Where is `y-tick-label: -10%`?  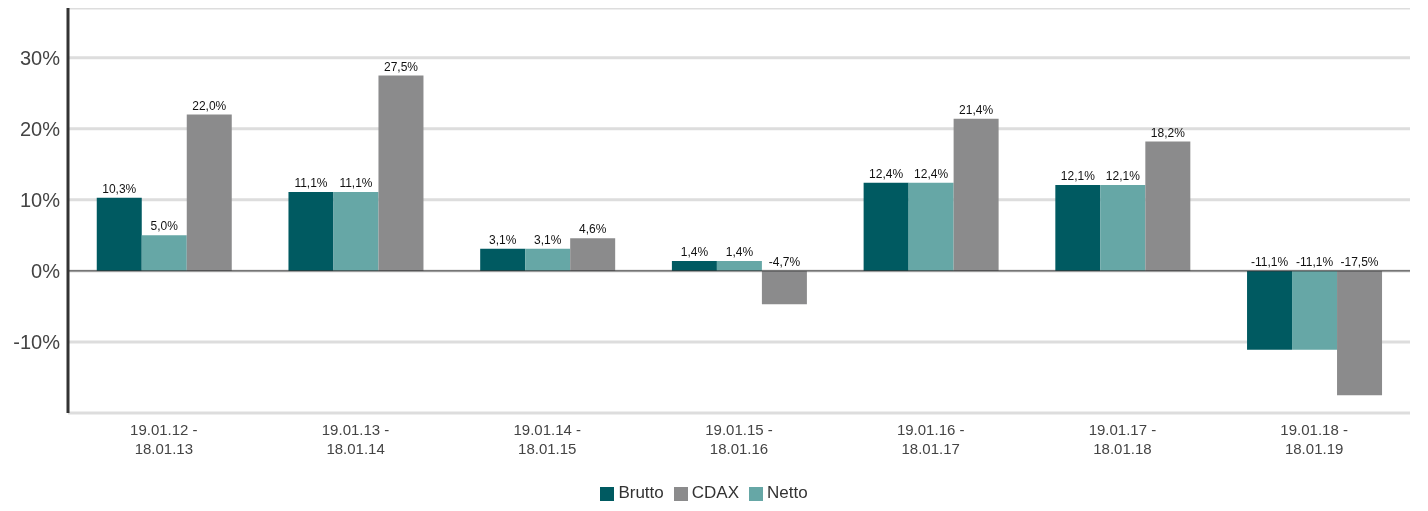 y-tick-label: -10% is located at coordinates (37, 342).